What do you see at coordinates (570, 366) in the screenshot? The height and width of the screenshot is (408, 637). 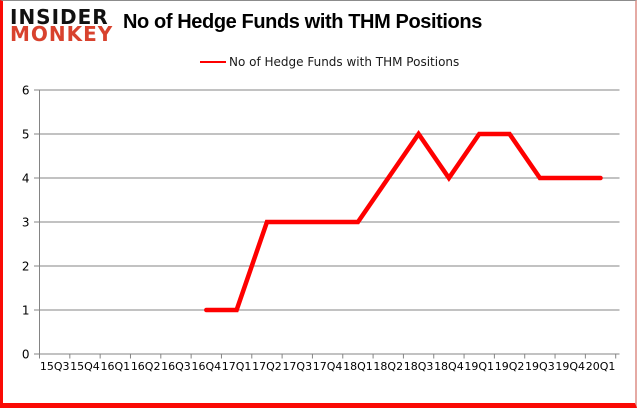 I see `x-axis-tick-label: 19Q4` at bounding box center [570, 366].